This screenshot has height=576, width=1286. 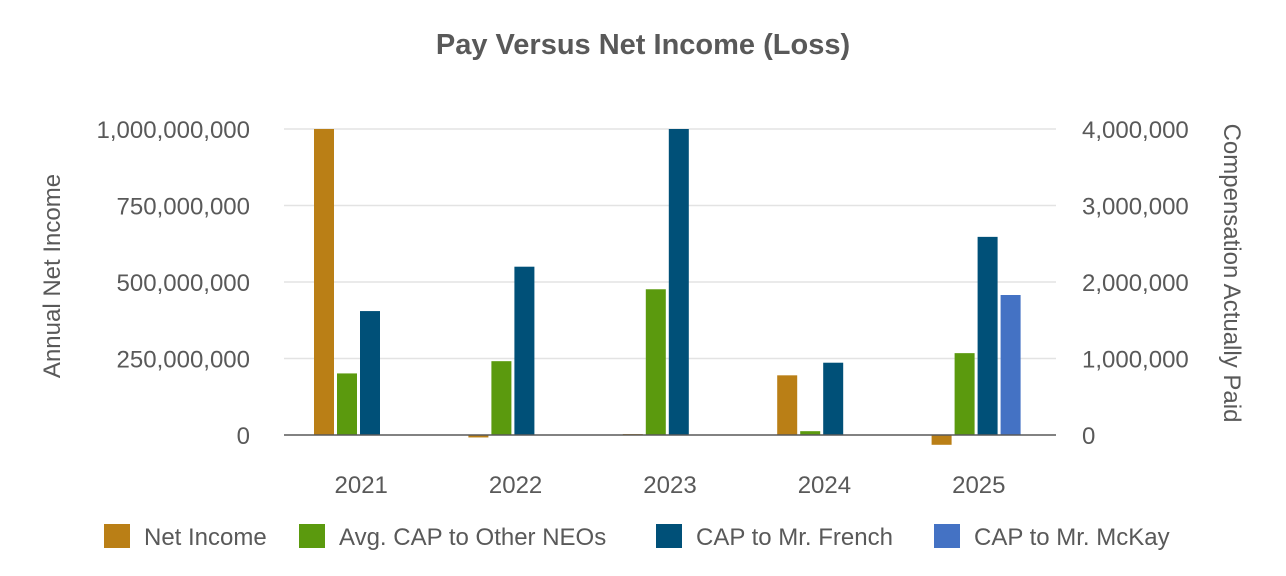 What do you see at coordinates (824, 485) in the screenshot?
I see `x-tick-label: 2024` at bounding box center [824, 485].